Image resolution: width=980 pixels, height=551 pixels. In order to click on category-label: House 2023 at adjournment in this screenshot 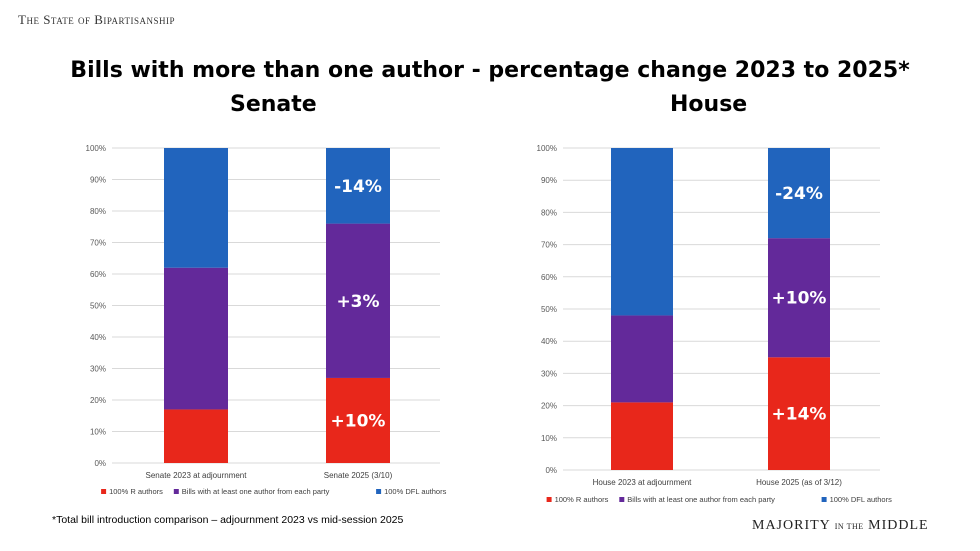, I will do `click(643, 482)`.